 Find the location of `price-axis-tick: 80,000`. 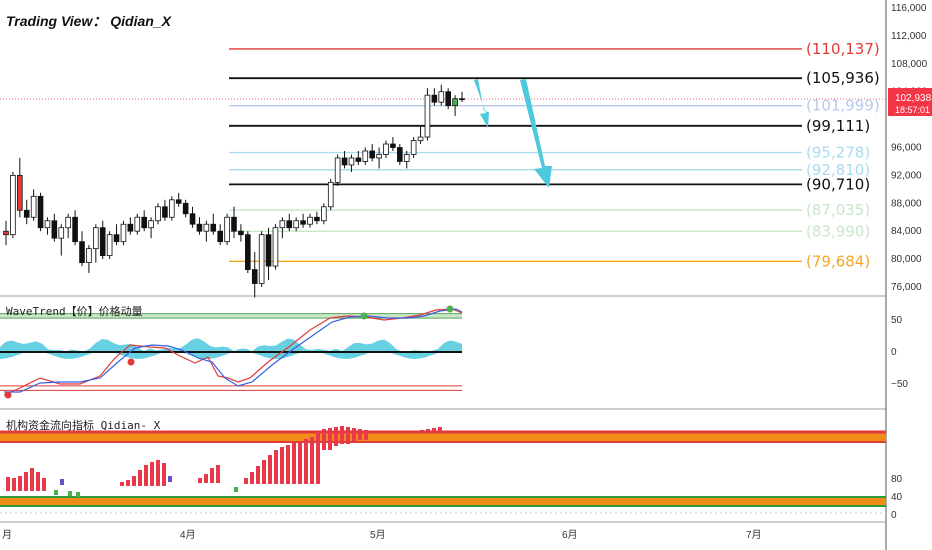

price-axis-tick: 80,000 is located at coordinates (906, 259).